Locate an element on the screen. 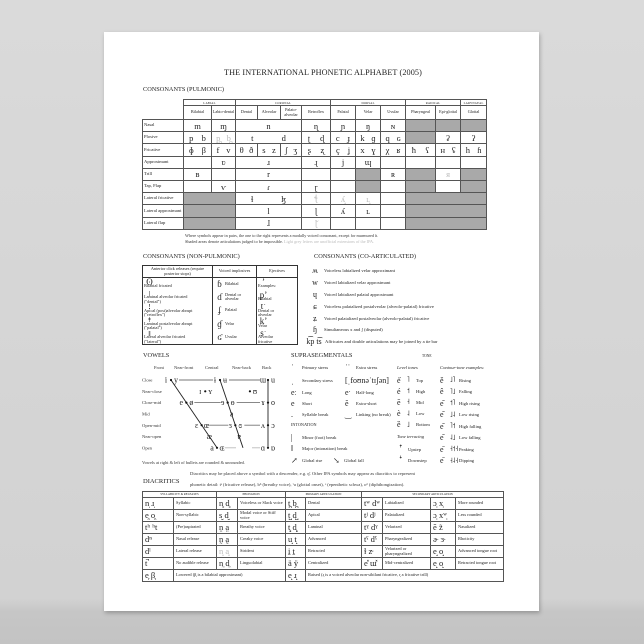 The width and height of the screenshot is (644, 644). label: Global fall is located at coordinates (354, 460).